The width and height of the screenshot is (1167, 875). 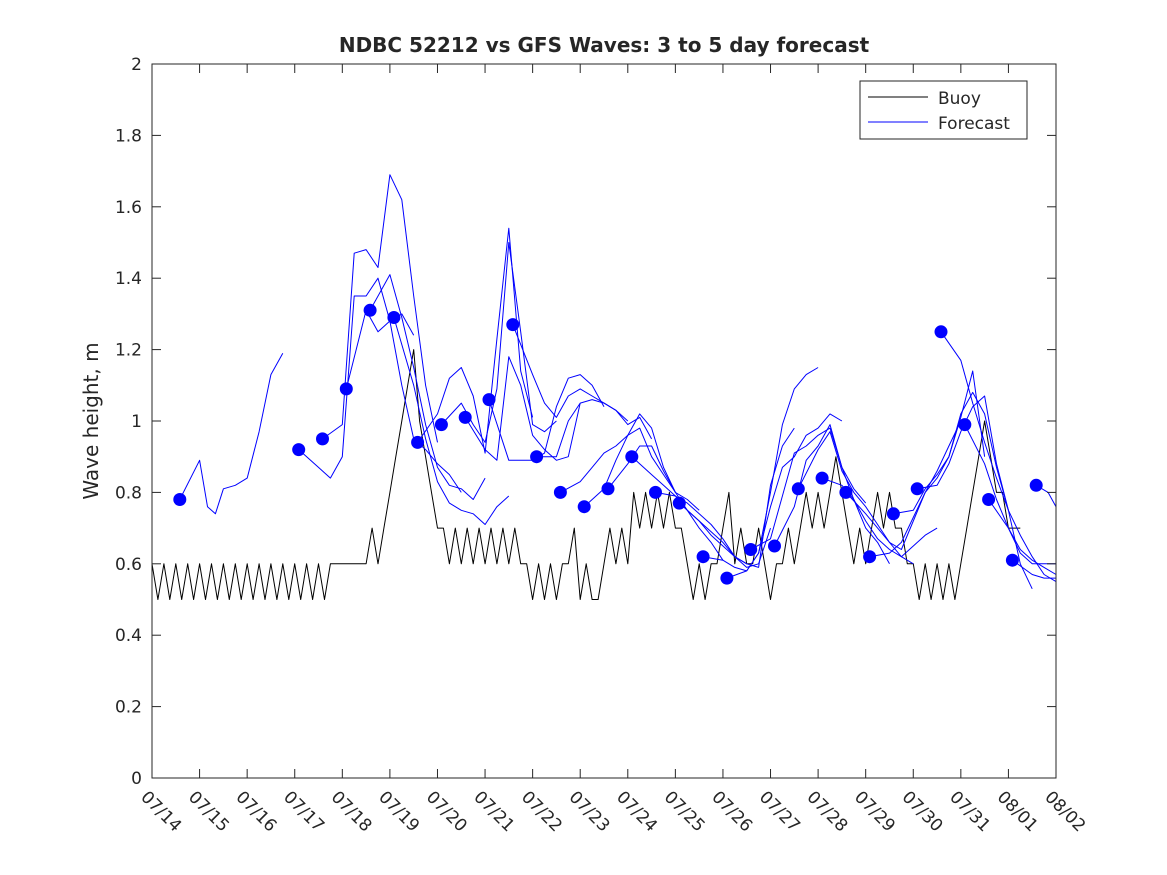 I want to click on y-tick-label: 0.6, so click(x=128, y=565).